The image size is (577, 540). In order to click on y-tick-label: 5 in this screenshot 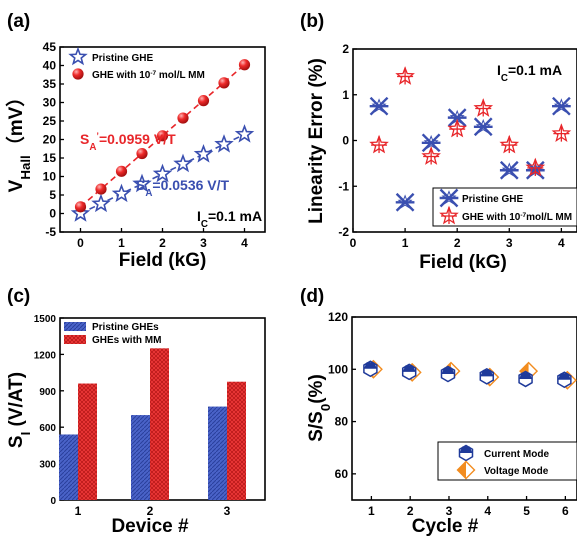, I will do `click(52, 195)`.